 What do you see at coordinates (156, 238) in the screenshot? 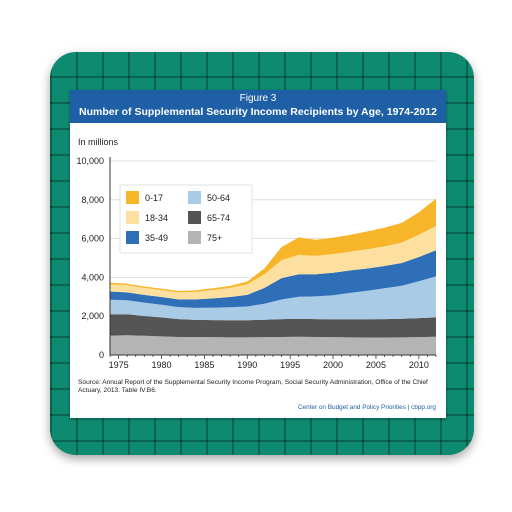
I see `legend-label-35-49: 35-49` at bounding box center [156, 238].